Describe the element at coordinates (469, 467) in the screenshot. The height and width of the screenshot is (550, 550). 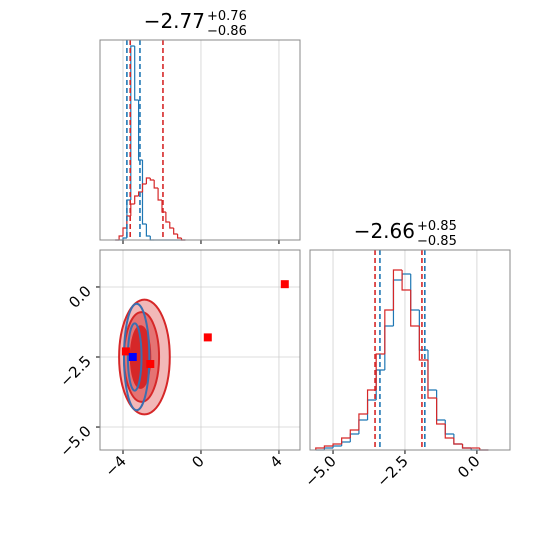
I see `x-tick-label: 0.0` at that location.